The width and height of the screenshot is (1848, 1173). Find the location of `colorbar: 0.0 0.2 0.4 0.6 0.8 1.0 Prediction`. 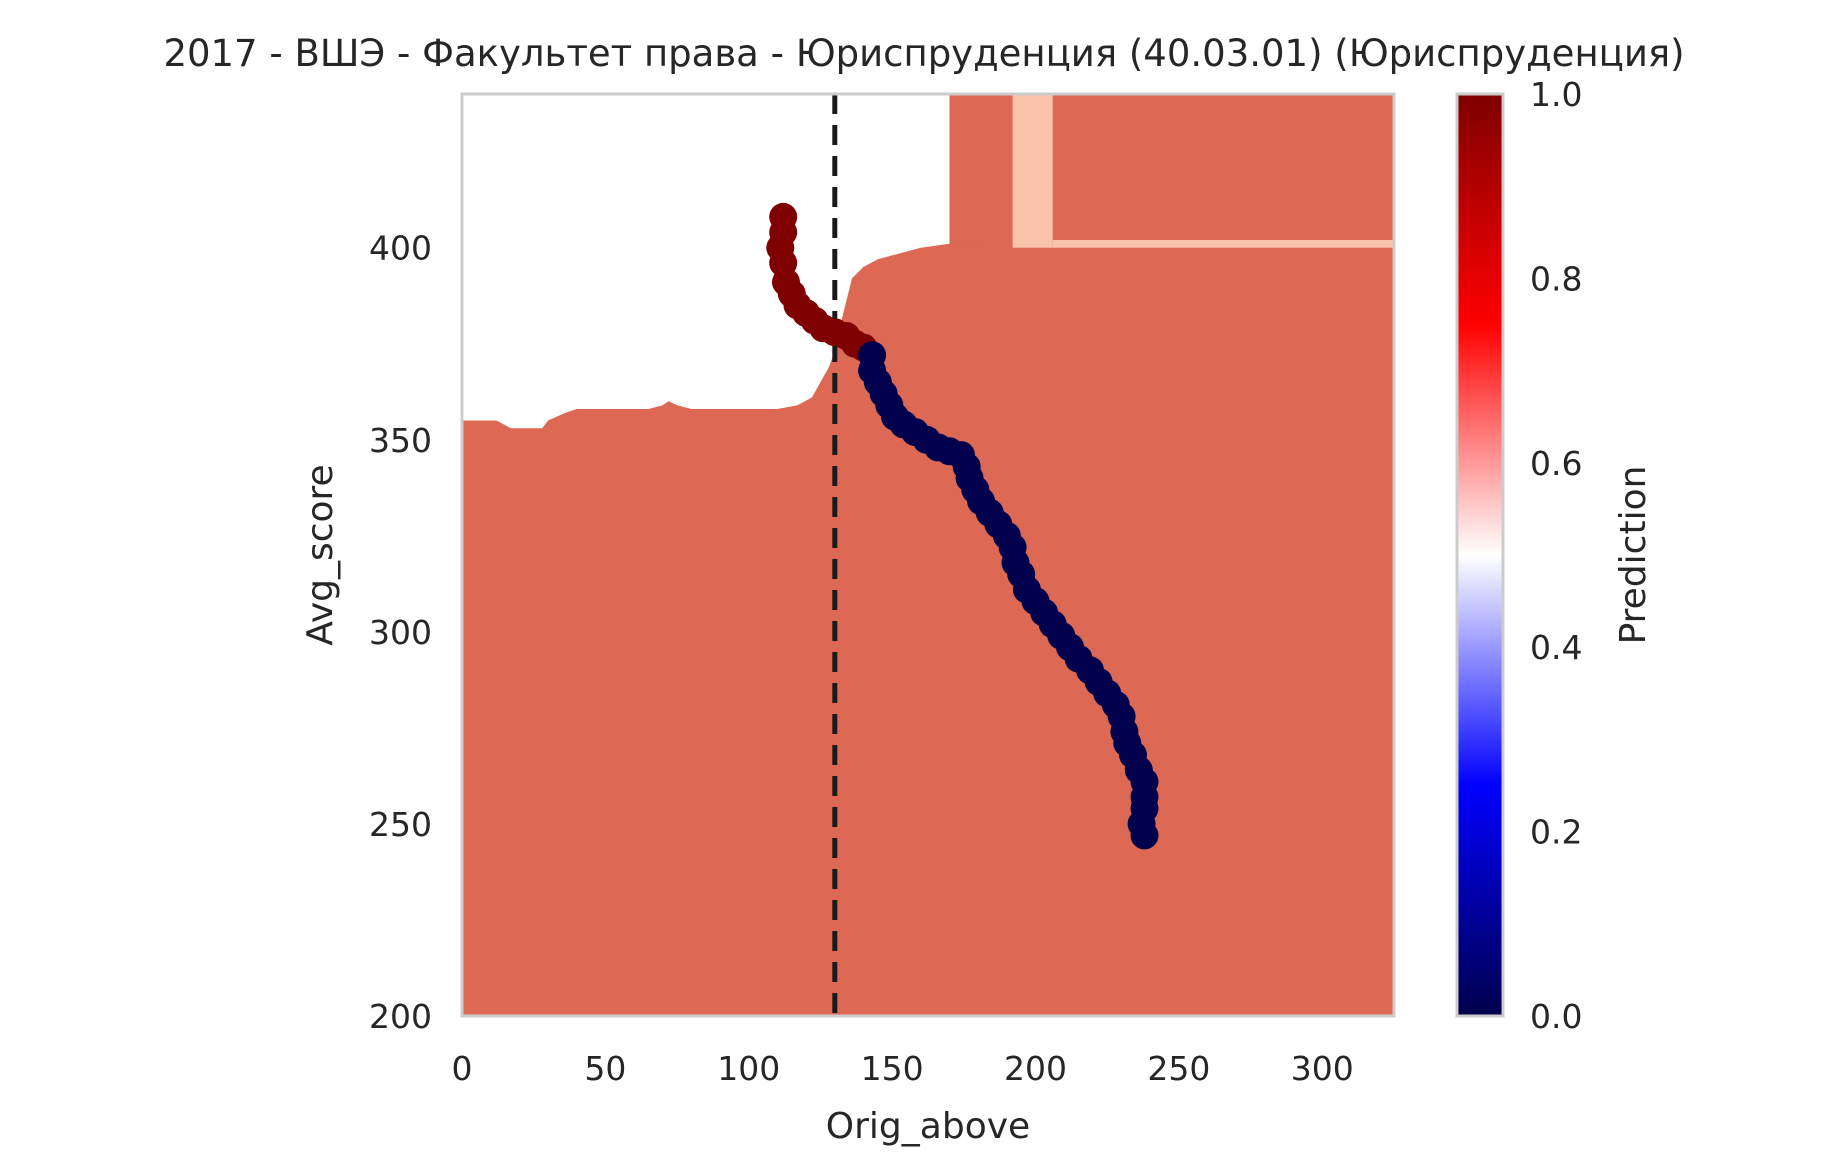

colorbar: 0.0 0.2 0.4 0.6 0.8 1.0 Prediction is located at coordinates (1554, 555).